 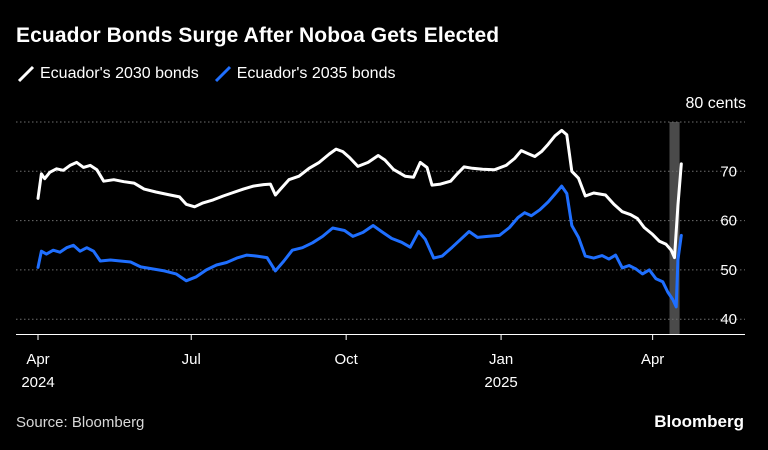 What do you see at coordinates (728, 270) in the screenshot?
I see `y-tick-label: 50` at bounding box center [728, 270].